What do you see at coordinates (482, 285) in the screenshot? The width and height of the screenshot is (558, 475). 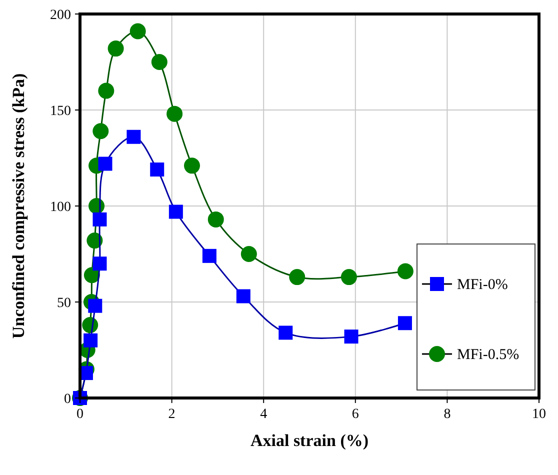 I see `legend-label: MFi-0%` at bounding box center [482, 285].